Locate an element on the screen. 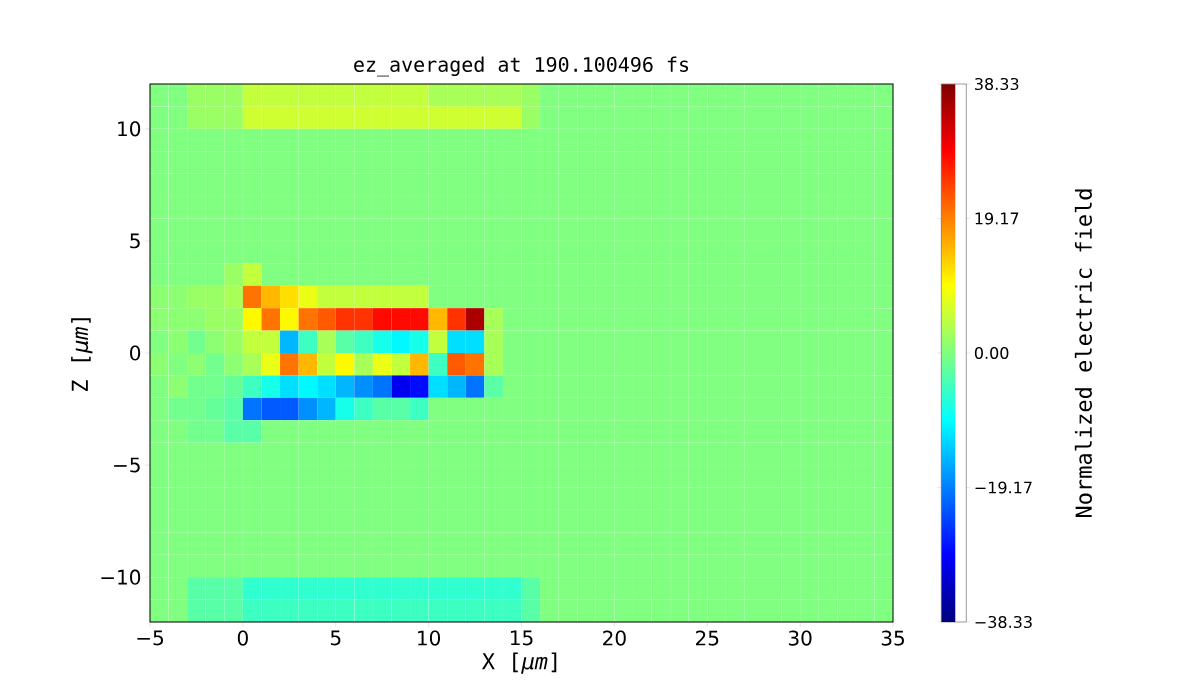 The image size is (1200, 700). color-bar-title: Normalized electric field is located at coordinates (1083, 353).